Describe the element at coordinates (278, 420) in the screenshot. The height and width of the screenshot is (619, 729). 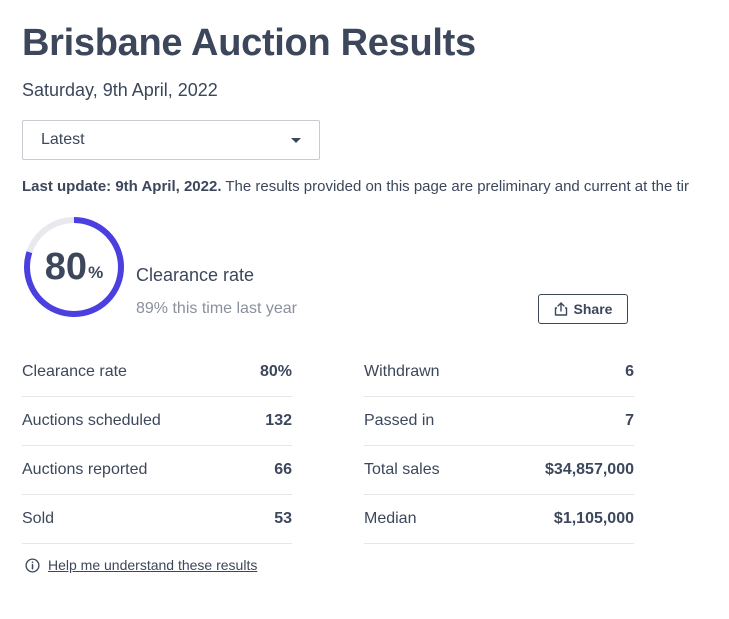
I see `stat-value: 132` at that location.